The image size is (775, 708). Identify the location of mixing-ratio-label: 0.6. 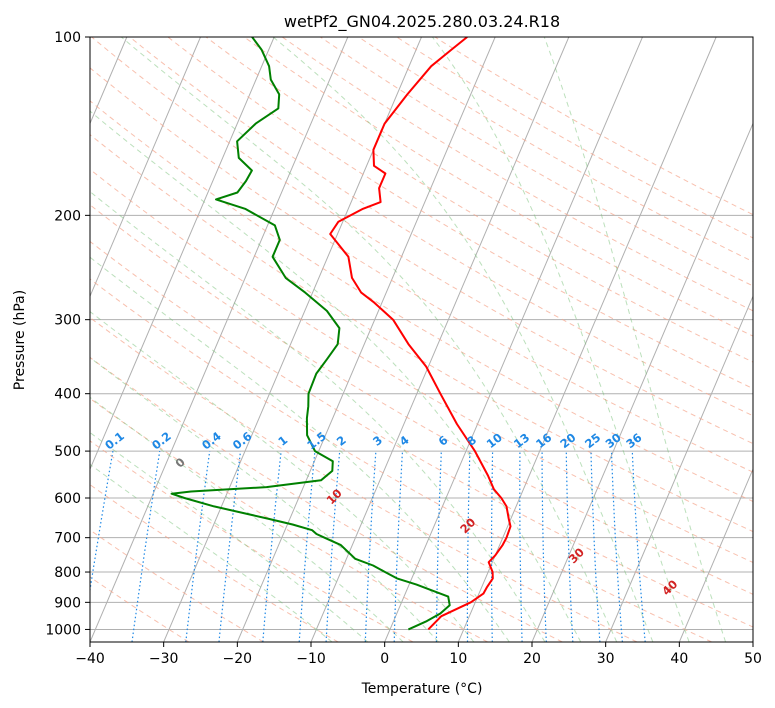
(242, 441).